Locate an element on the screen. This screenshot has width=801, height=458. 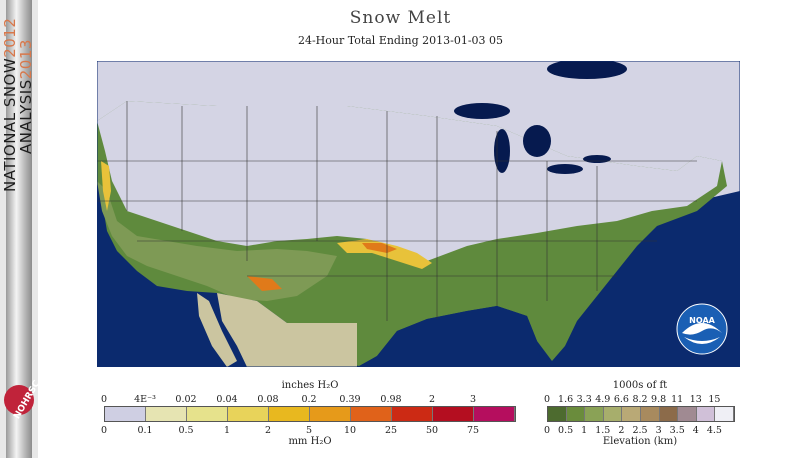
snow-legend-bar is located at coordinates (310, 414).